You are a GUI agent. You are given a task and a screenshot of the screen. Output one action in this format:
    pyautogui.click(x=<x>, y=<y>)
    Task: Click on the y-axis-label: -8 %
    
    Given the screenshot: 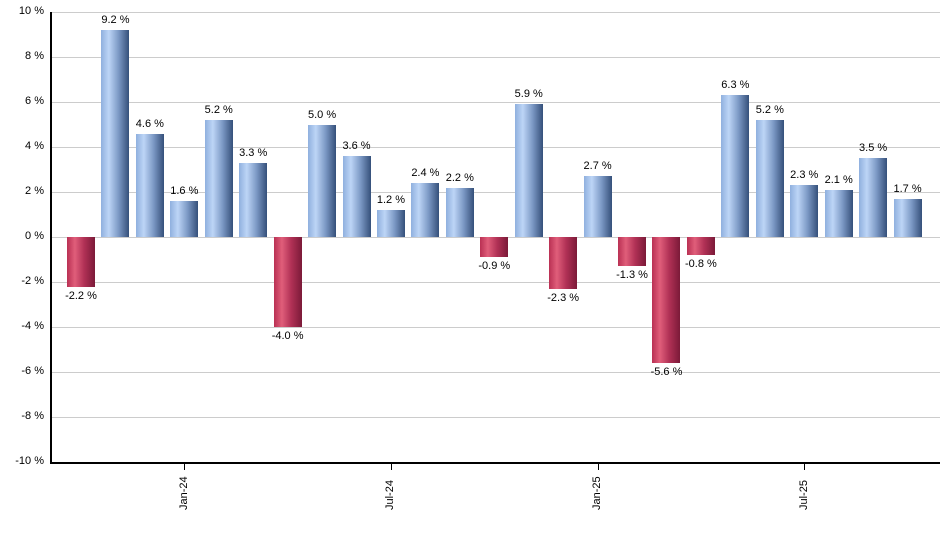 What is the action you would take?
    pyautogui.click(x=32, y=416)
    